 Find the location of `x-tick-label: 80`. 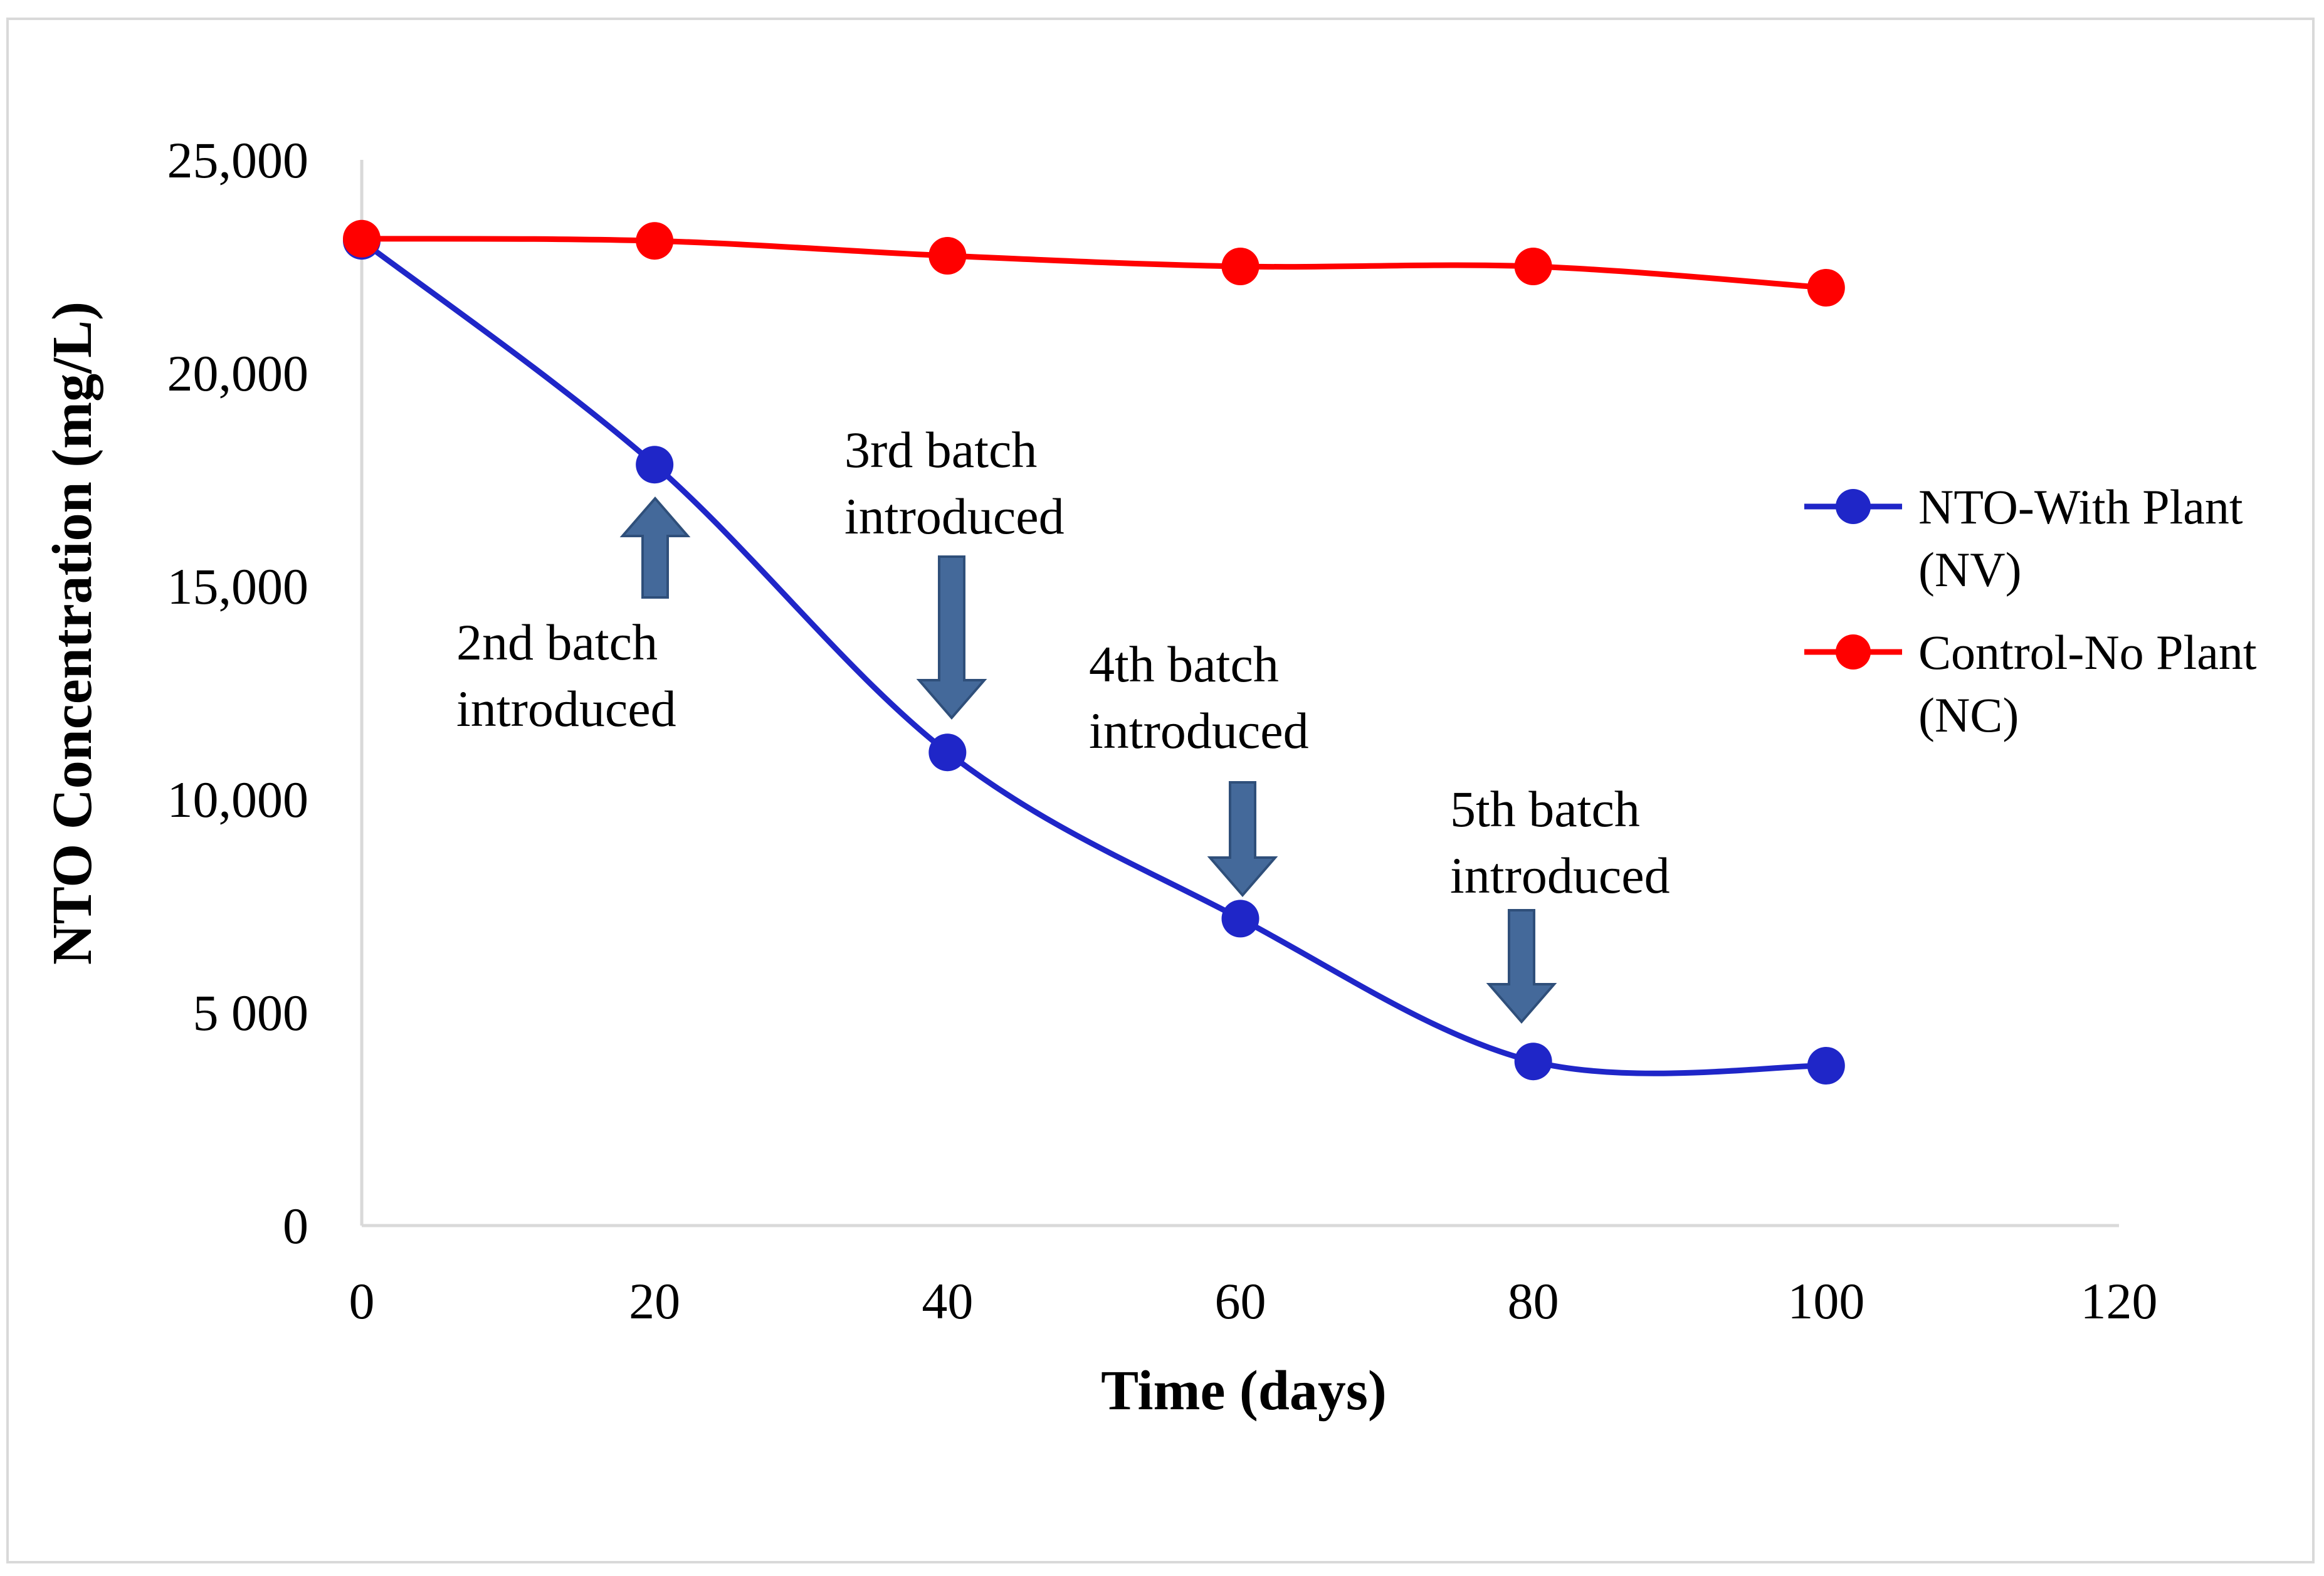

x-tick-label: 80 is located at coordinates (1533, 1301).